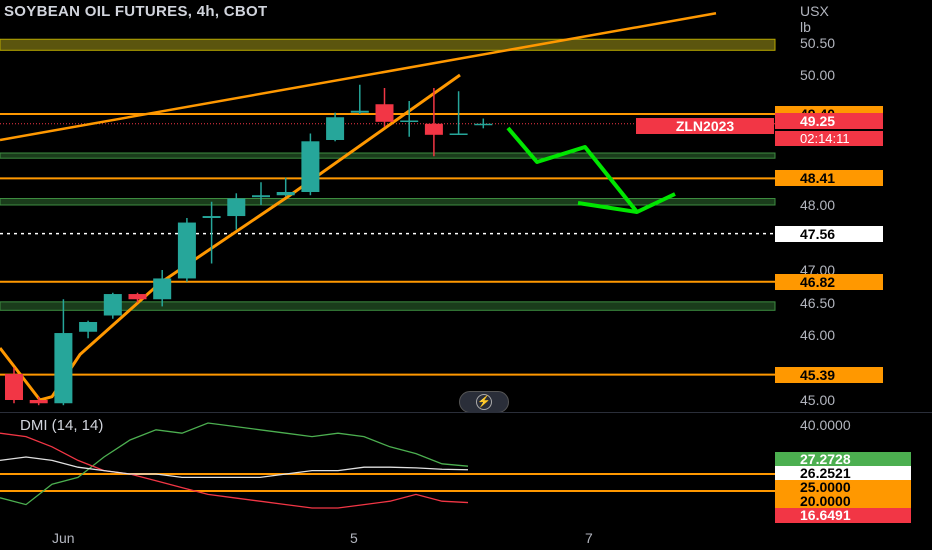 This screenshot has width=932, height=550. What do you see at coordinates (843, 501) in the screenshot?
I see `indicator-tag: 20.0000` at bounding box center [843, 501].